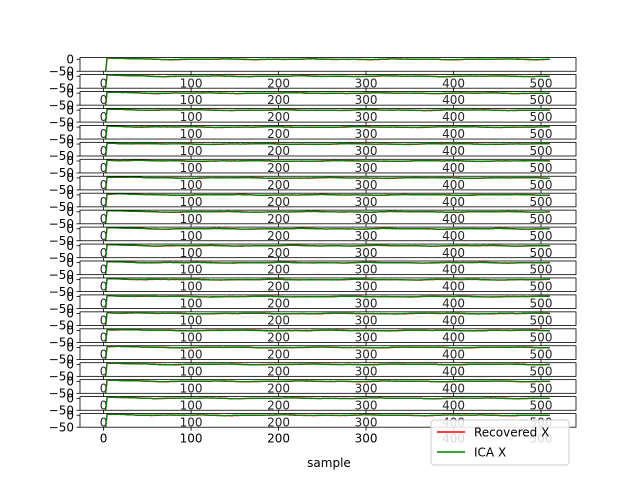 Image resolution: width=640 pixels, height=480 pixels. Describe the element at coordinates (327, 183) in the screenshot. I see `series-line-recovered-x` at that location.